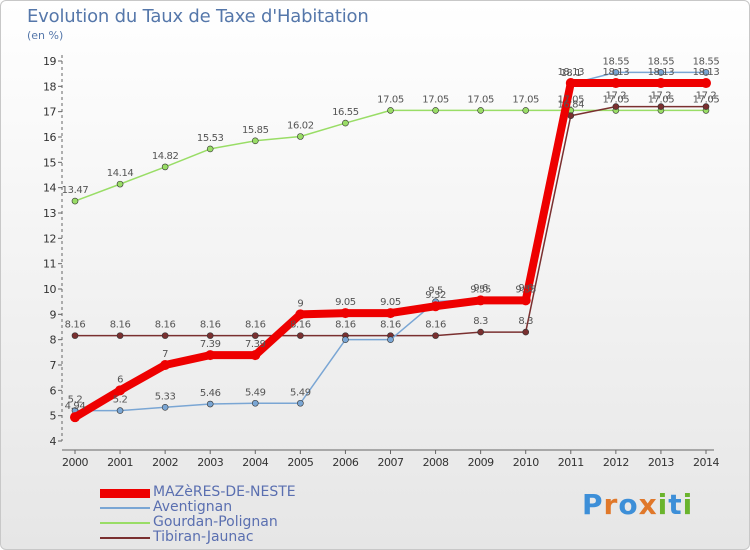 The height and width of the screenshot is (550, 750). Describe the element at coordinates (49, 162) in the screenshot. I see `y-tick-label: 15` at that location.